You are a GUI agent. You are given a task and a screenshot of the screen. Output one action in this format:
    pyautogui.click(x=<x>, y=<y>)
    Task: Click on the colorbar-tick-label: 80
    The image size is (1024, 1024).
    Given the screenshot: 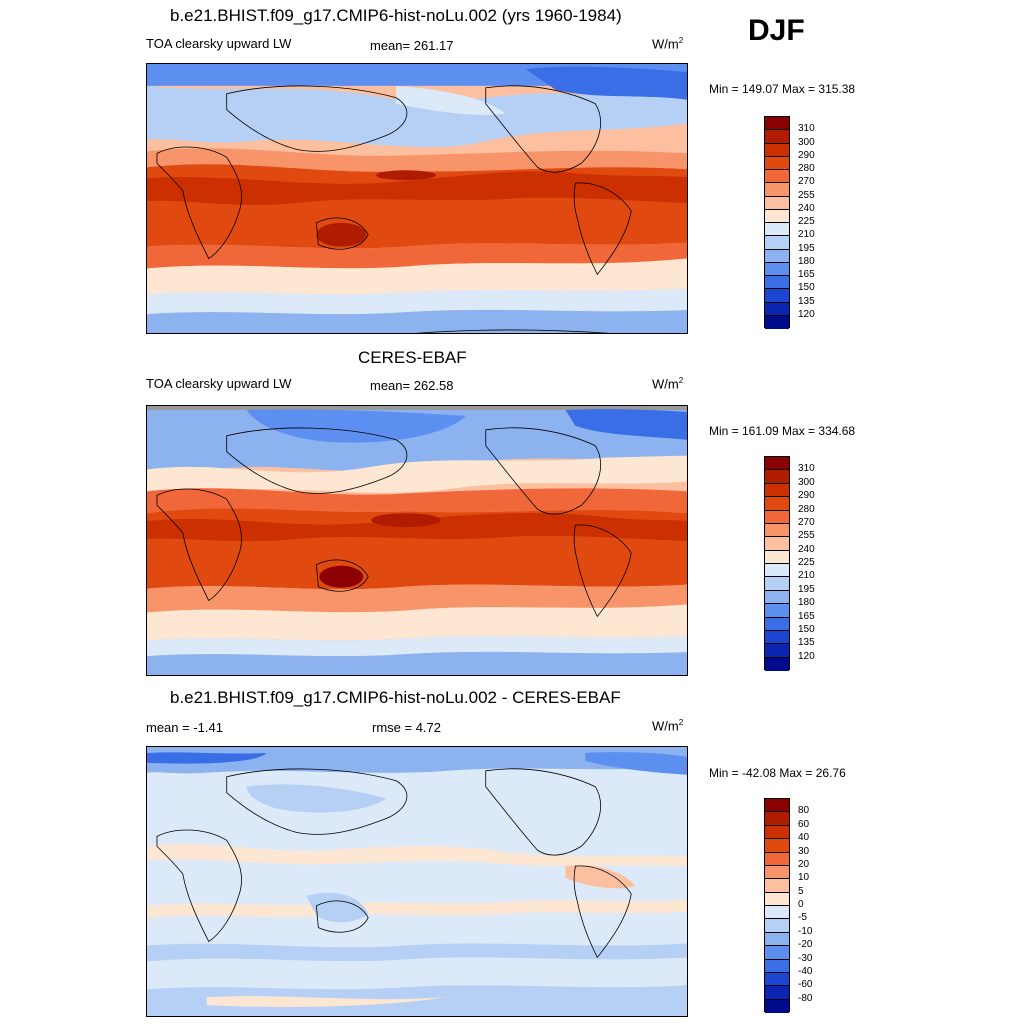 What is the action you would take?
    pyautogui.click(x=804, y=811)
    